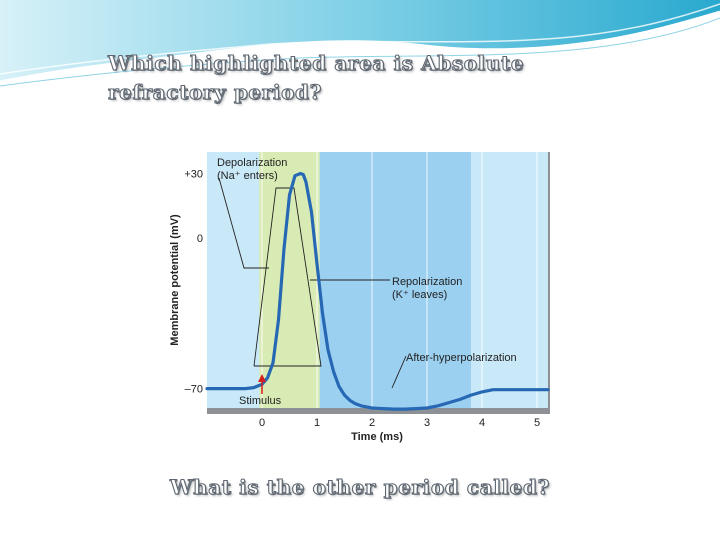 The width and height of the screenshot is (720, 540). I want to click on y-tick-label: +30, so click(193, 175).